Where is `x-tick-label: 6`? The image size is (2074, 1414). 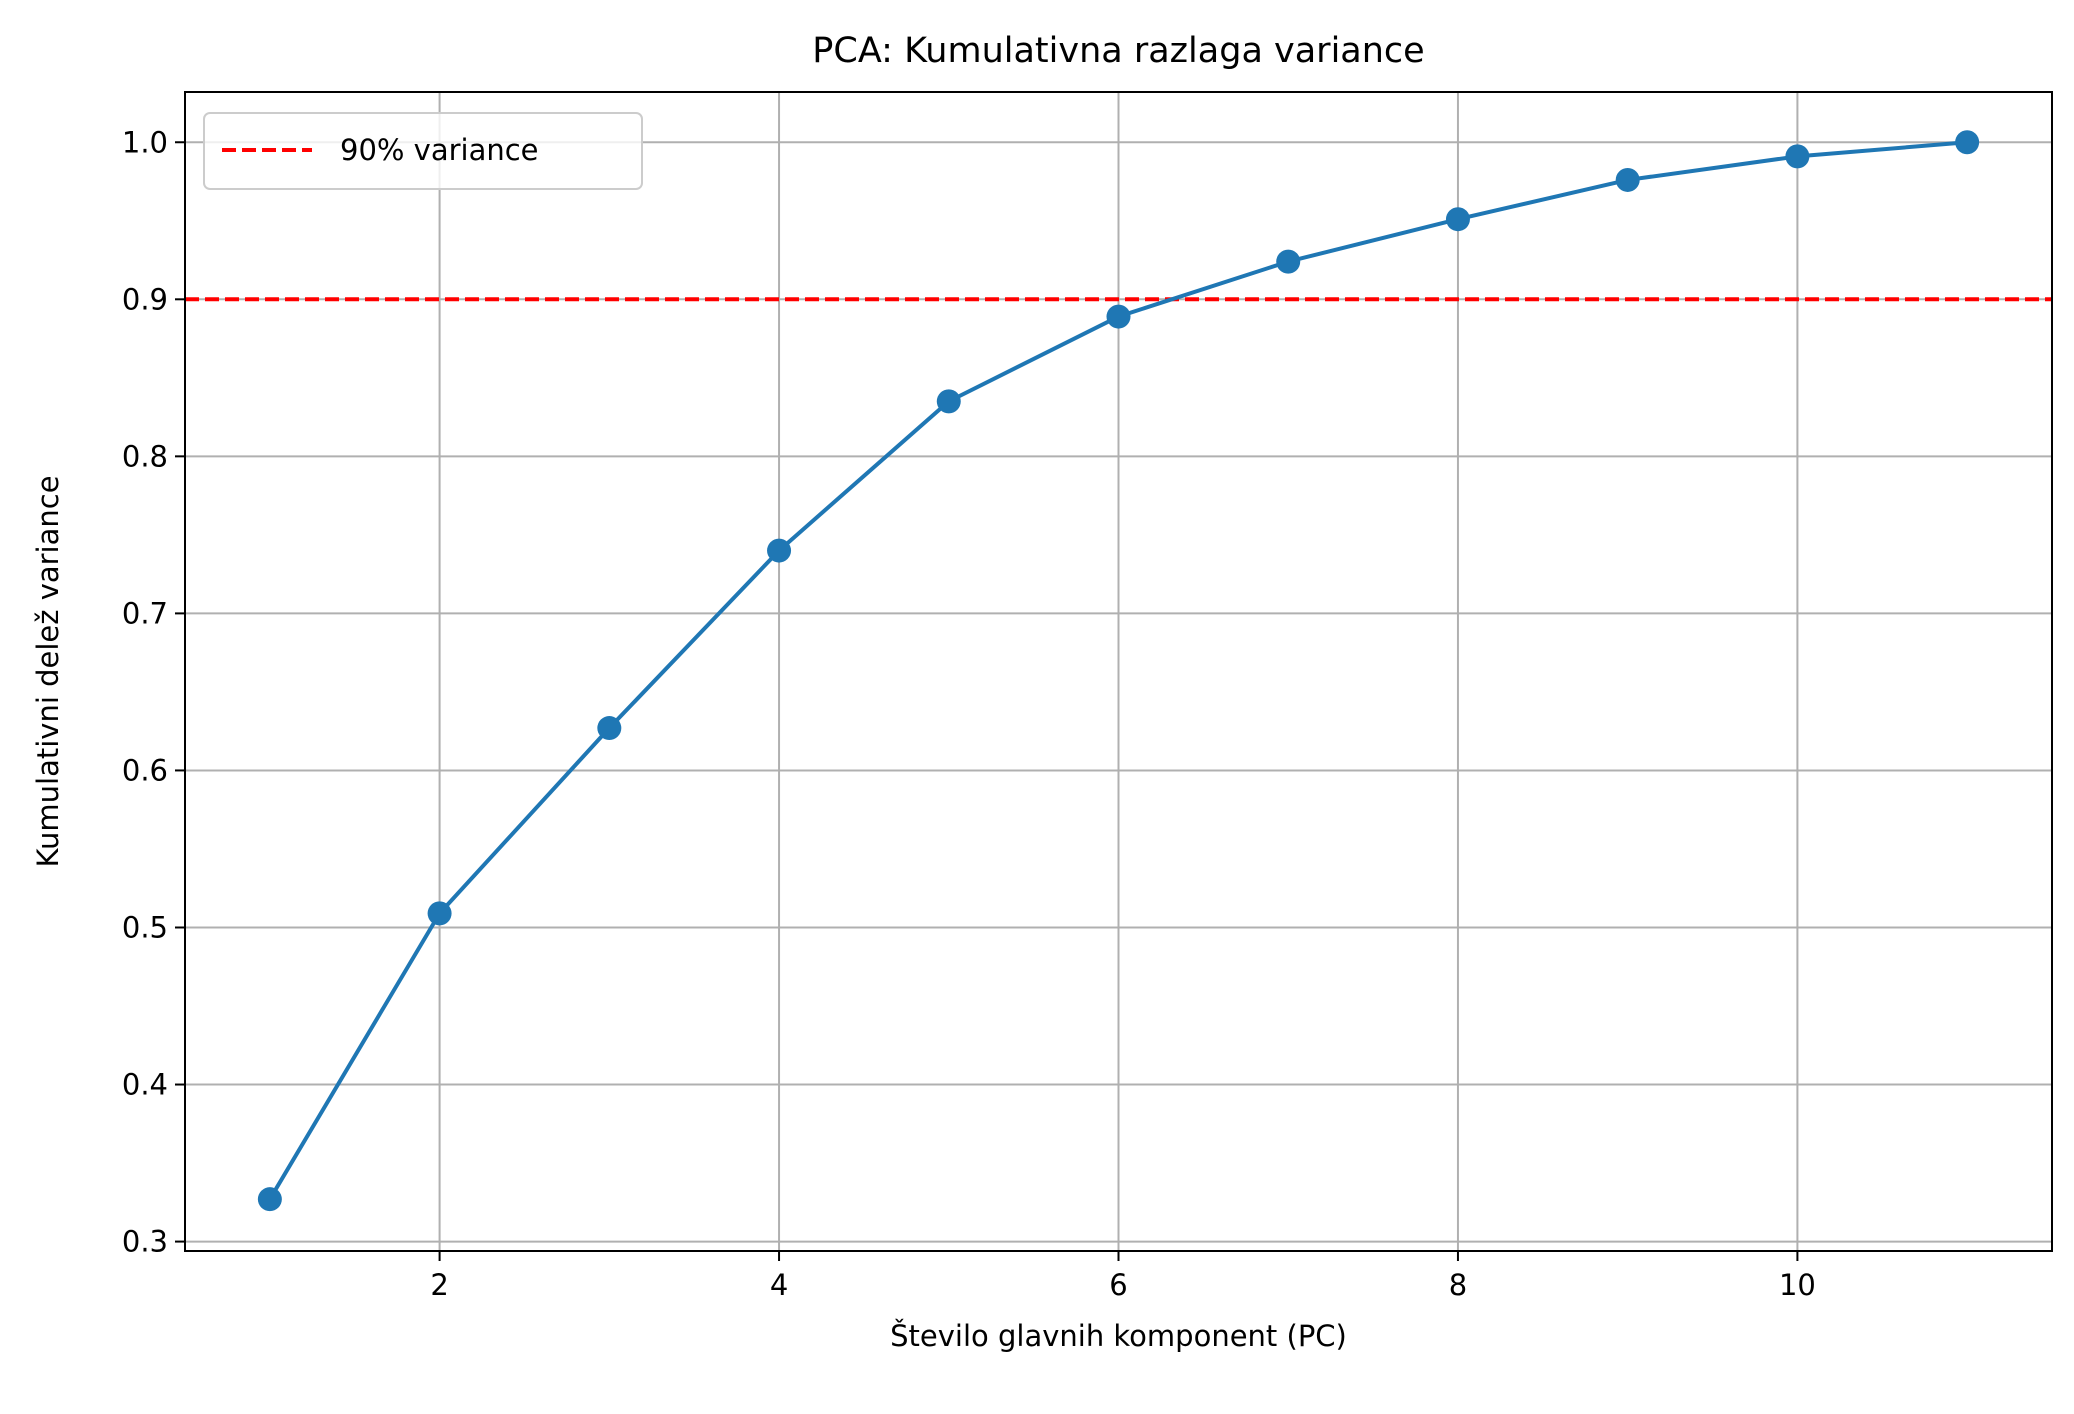
x-tick-label: 6 is located at coordinates (1118, 1285).